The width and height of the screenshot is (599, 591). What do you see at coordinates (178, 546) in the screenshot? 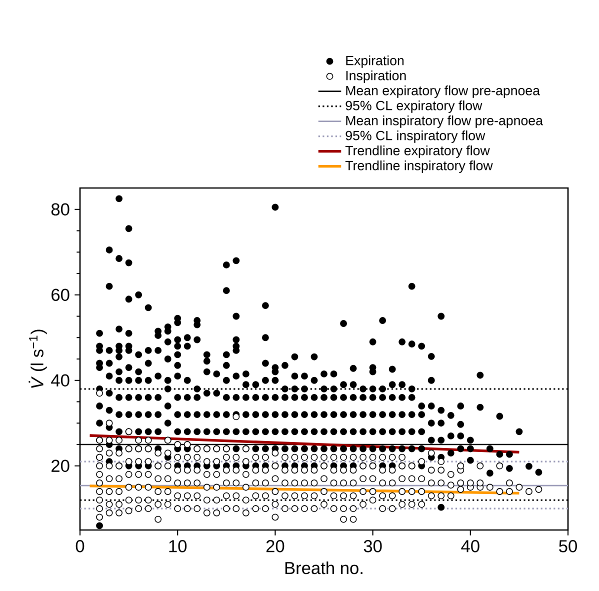
I see `x-tick-label: 10` at bounding box center [178, 546].